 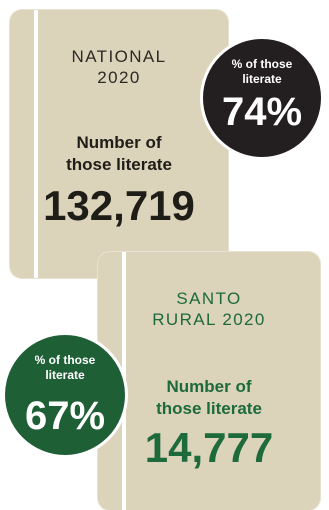 I want to click on national-label: Number of those literate, so click(x=119, y=154).